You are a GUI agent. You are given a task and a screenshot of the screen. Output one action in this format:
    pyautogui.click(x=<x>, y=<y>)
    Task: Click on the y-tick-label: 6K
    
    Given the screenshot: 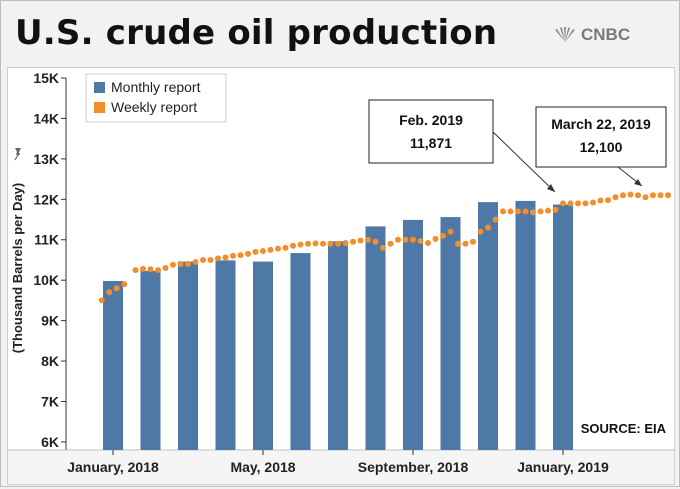 What is the action you would take?
    pyautogui.click(x=50, y=442)
    